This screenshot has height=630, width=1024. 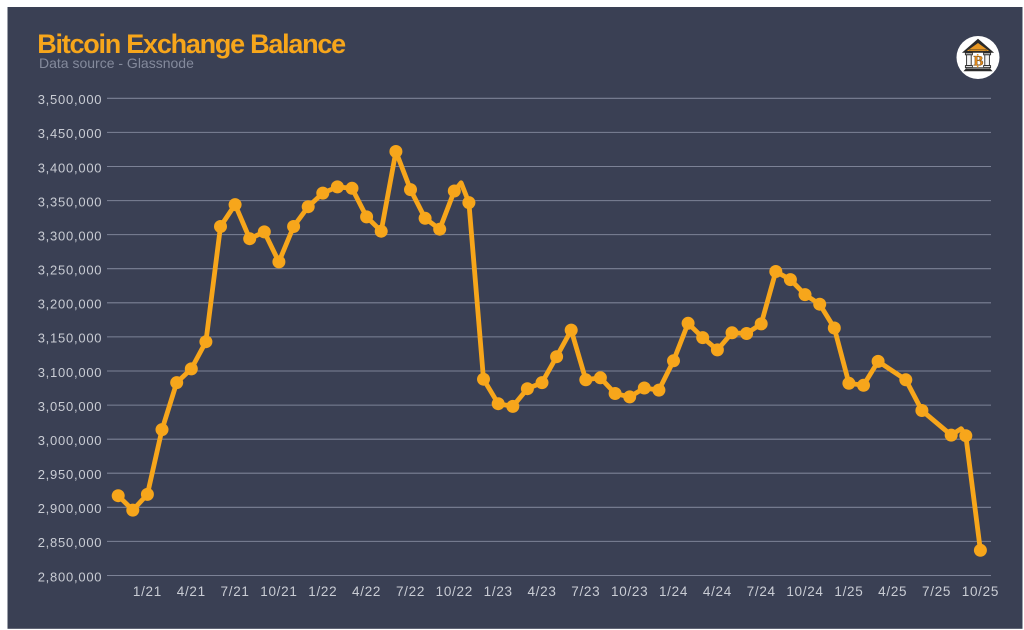 What do you see at coordinates (70, 508) in the screenshot?
I see `svg-text: 2,900,000` at bounding box center [70, 508].